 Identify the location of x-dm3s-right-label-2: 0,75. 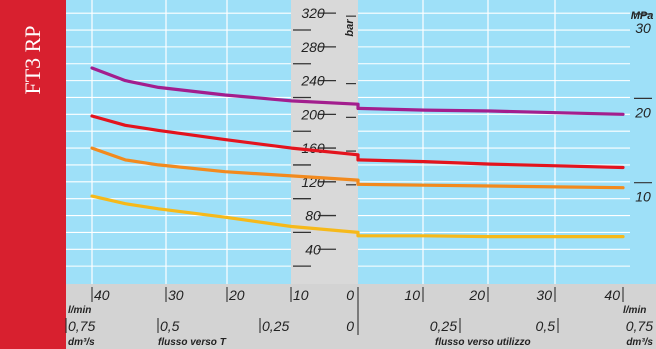
(639, 326).